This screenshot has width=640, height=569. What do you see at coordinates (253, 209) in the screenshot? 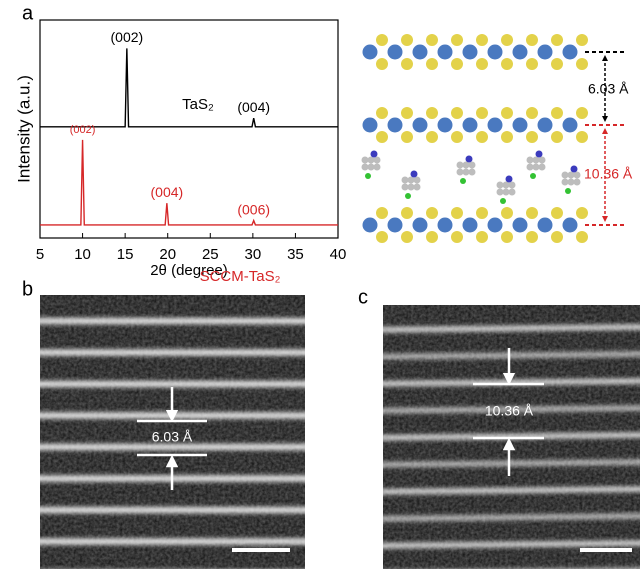
I see `peak-label: (006)` at bounding box center [253, 209].